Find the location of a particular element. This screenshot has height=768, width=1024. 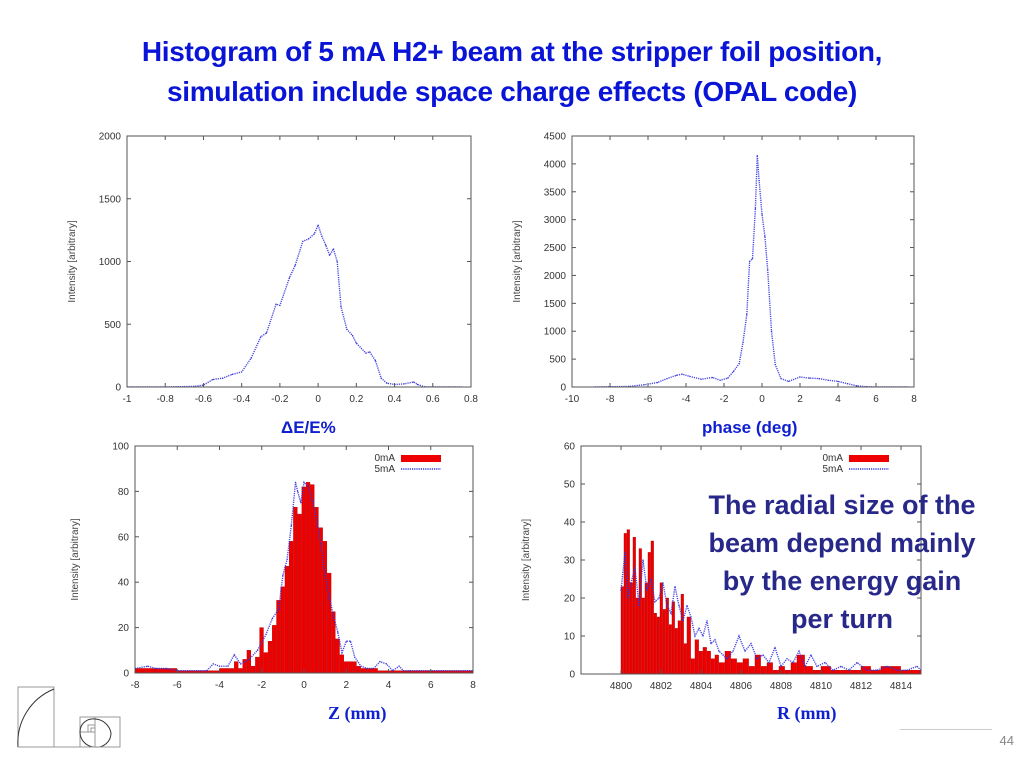

y-tick-label: 4000 is located at coordinates (555, 164).